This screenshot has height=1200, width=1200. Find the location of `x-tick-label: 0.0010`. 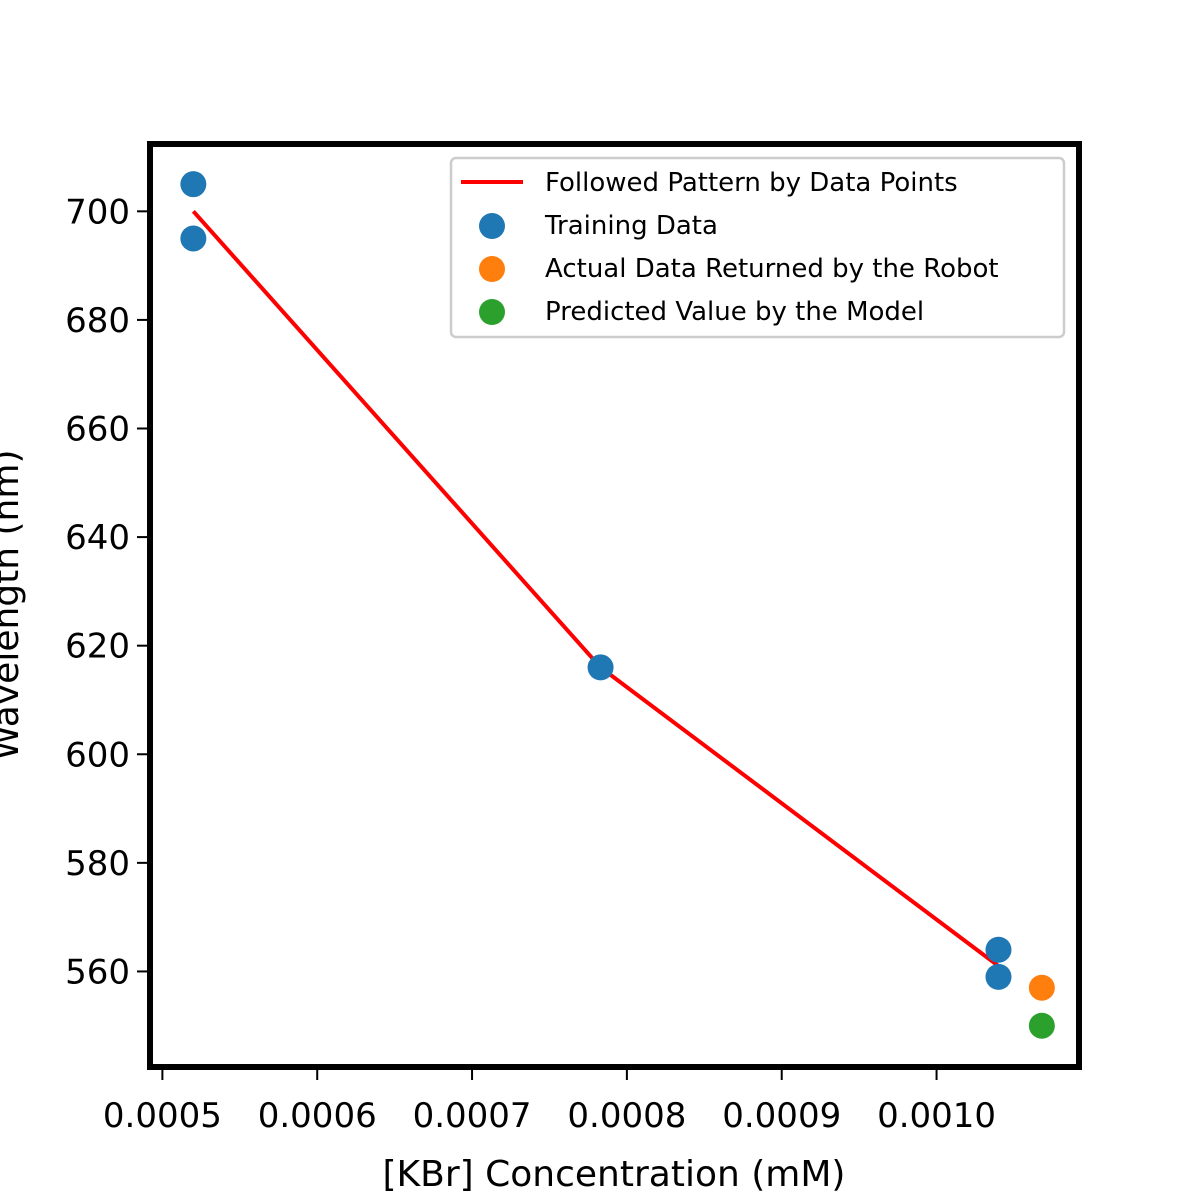

x-tick-label: 0.0010 is located at coordinates (936, 1116).